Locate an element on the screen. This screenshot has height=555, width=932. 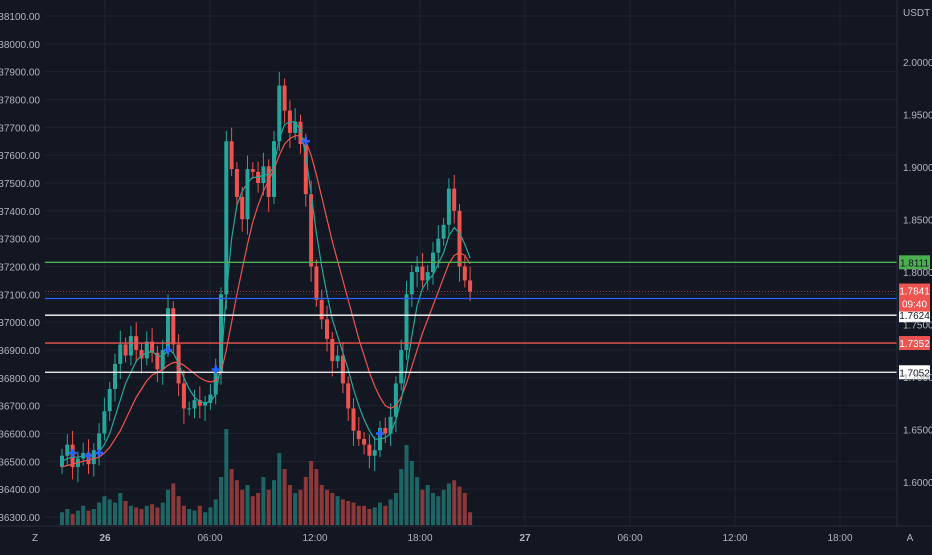
volume-bars is located at coordinates (266, 477).